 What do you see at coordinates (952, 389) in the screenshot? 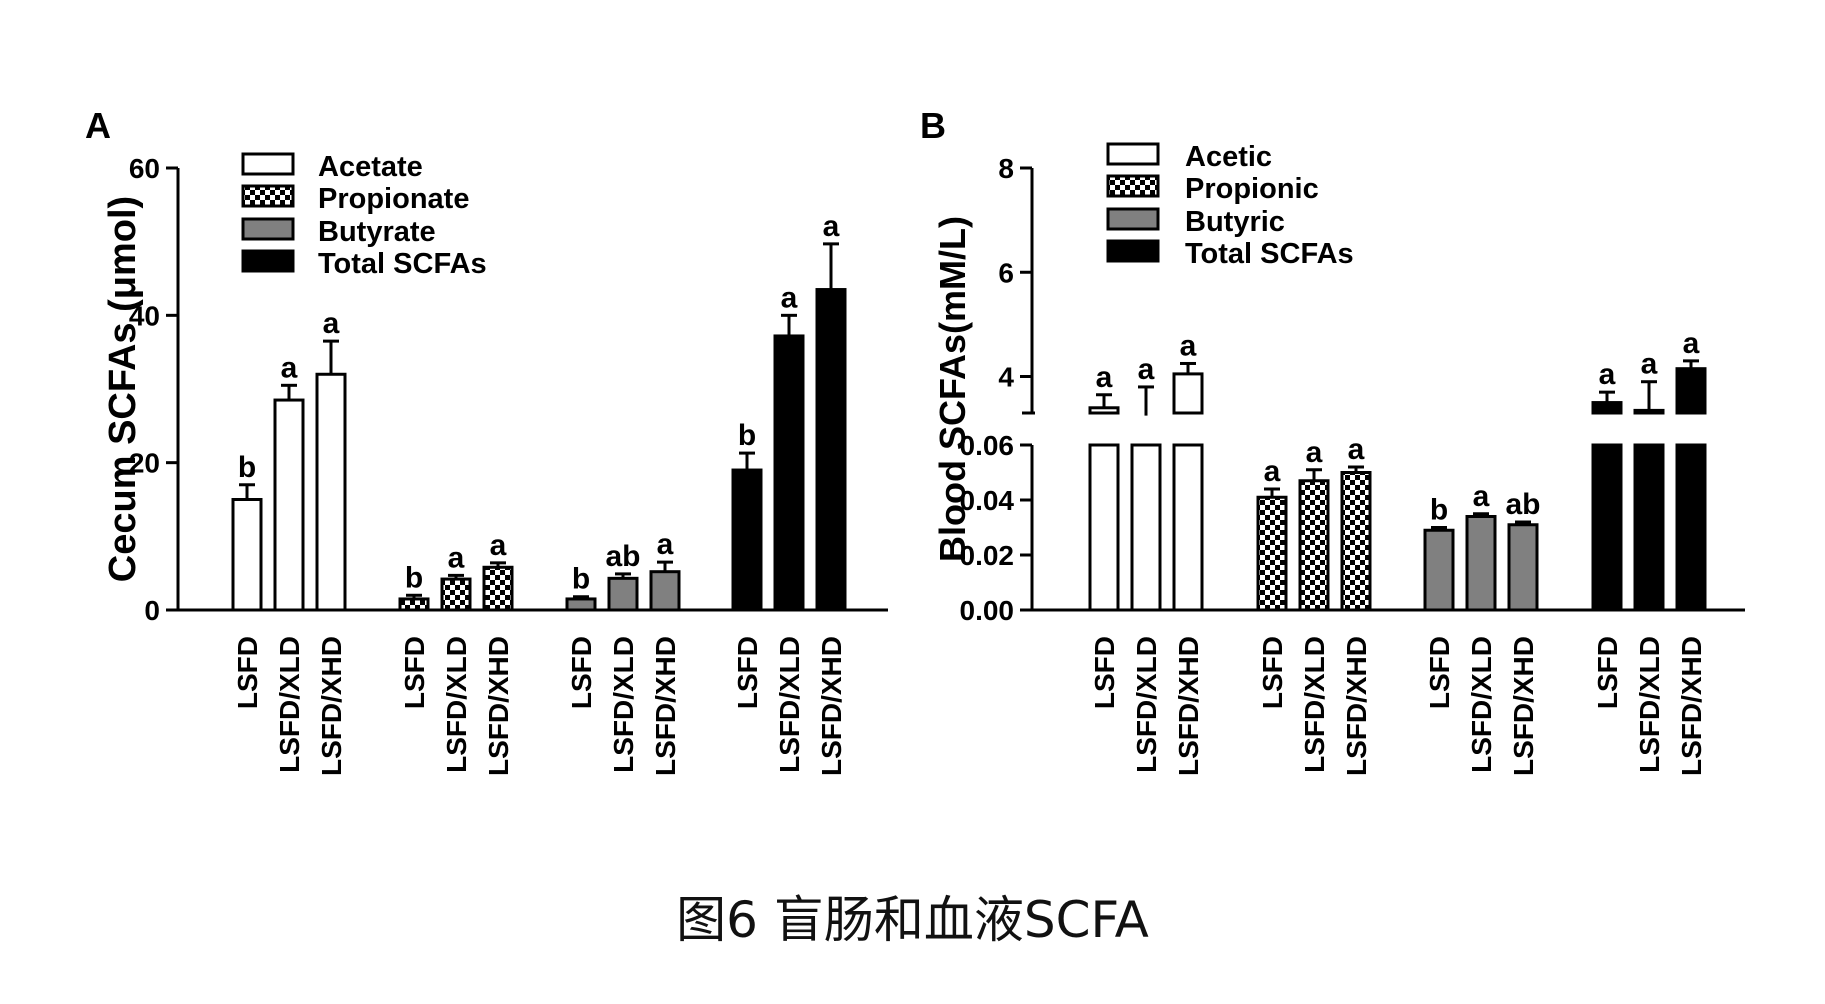
I see `y-axis-label: Blood SCFAs(mM/L)` at bounding box center [952, 389].